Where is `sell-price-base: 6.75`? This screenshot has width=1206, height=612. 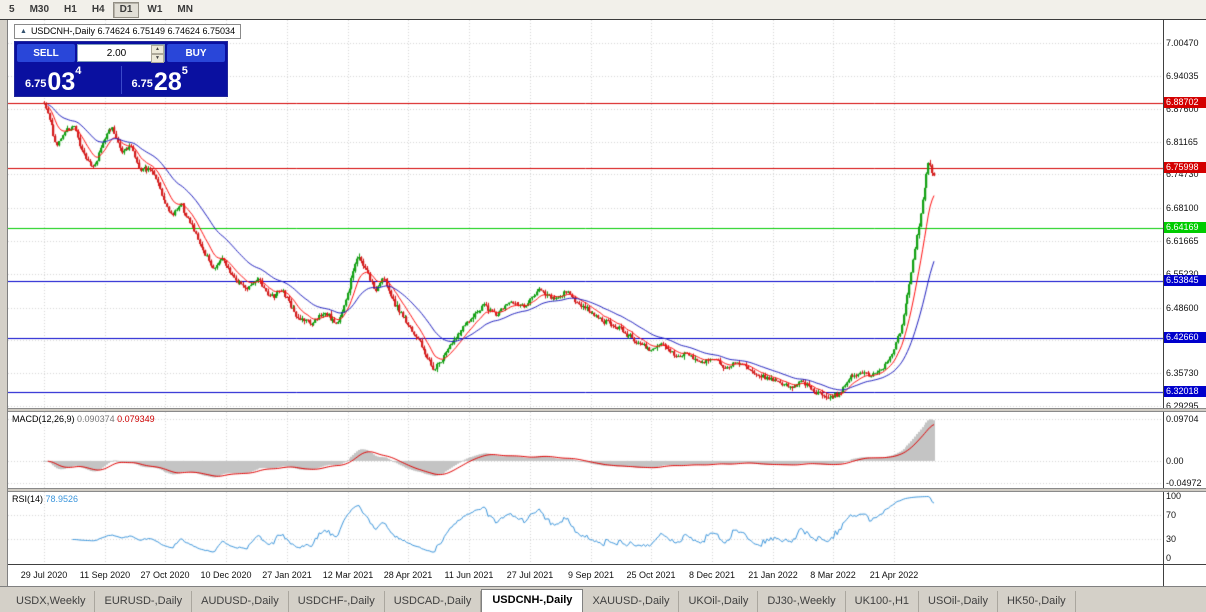
sell-price-base: 6.75 is located at coordinates (36, 84).